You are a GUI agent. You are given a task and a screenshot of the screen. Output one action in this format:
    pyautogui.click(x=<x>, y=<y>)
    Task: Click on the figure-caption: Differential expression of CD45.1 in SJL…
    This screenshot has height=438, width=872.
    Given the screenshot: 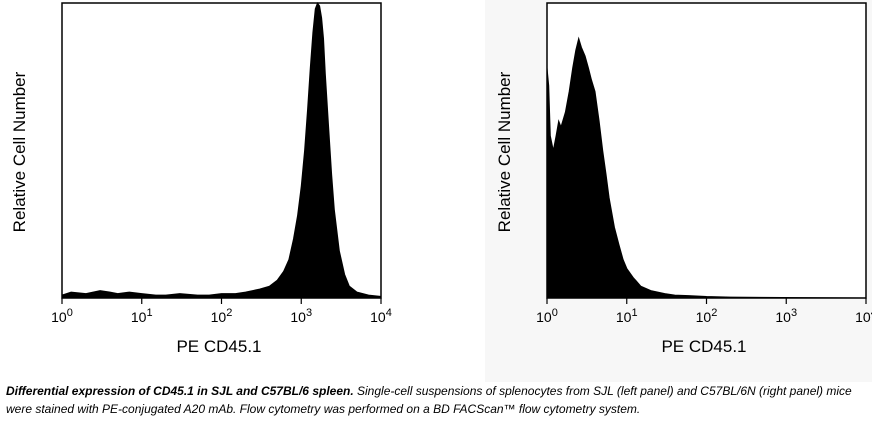 What is the action you would take?
    pyautogui.click(x=436, y=400)
    